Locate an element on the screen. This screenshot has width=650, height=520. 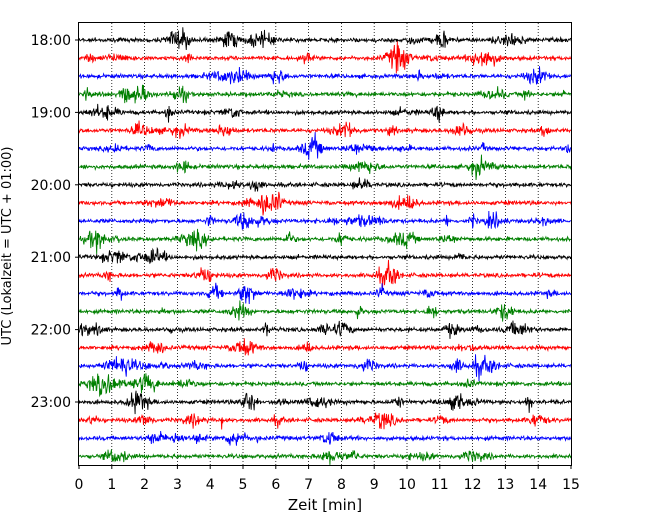
x-tick-label: 15 is located at coordinates (571, 485).